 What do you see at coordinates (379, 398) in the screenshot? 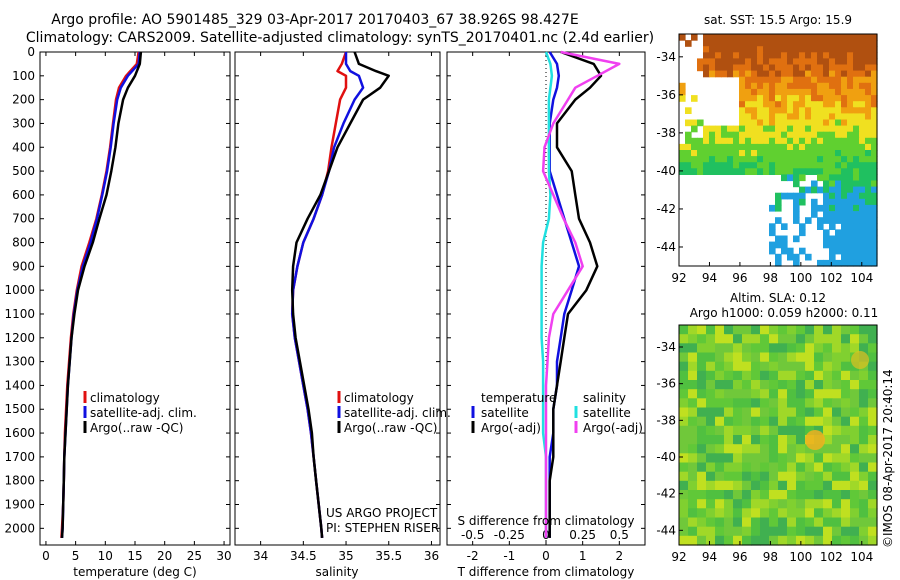
I see `legend-label-climatology: climatology` at bounding box center [379, 398].